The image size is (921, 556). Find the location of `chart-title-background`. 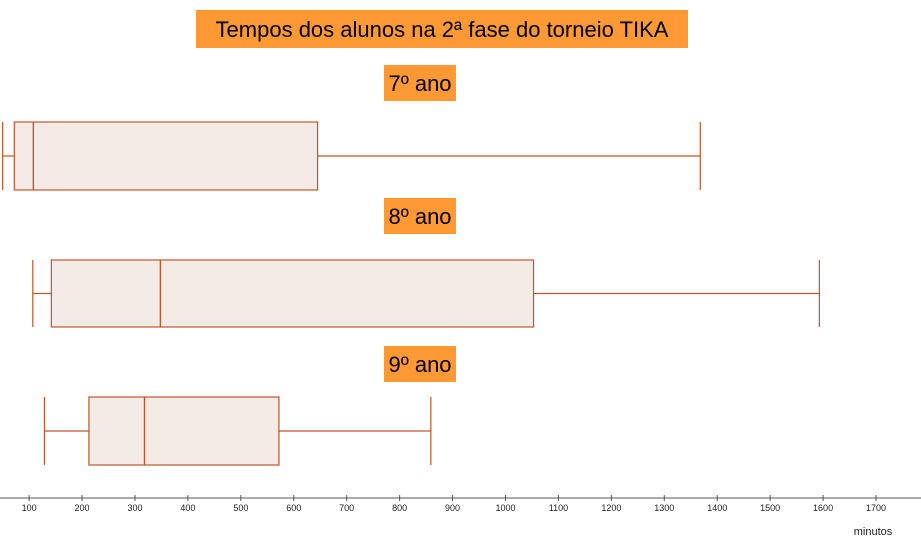

chart-title-background is located at coordinates (442, 29).